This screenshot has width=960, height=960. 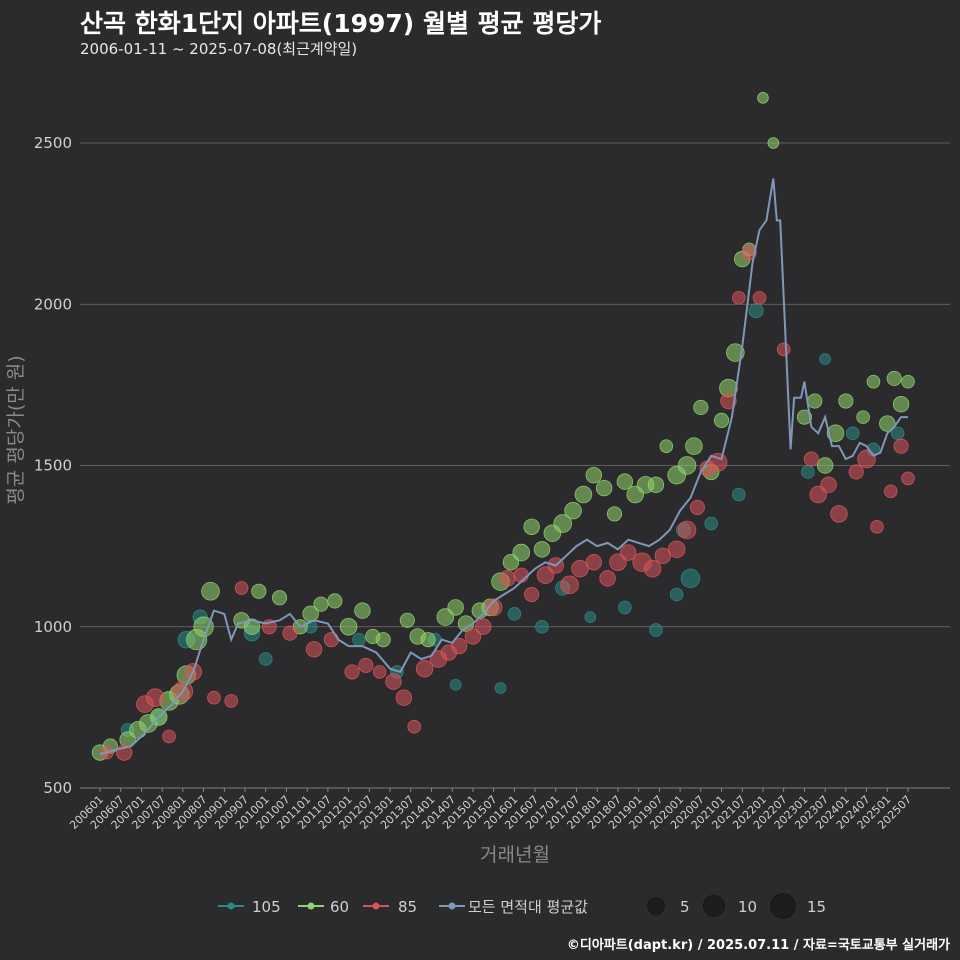 I want to click on legend-size-circle, so click(x=783, y=906).